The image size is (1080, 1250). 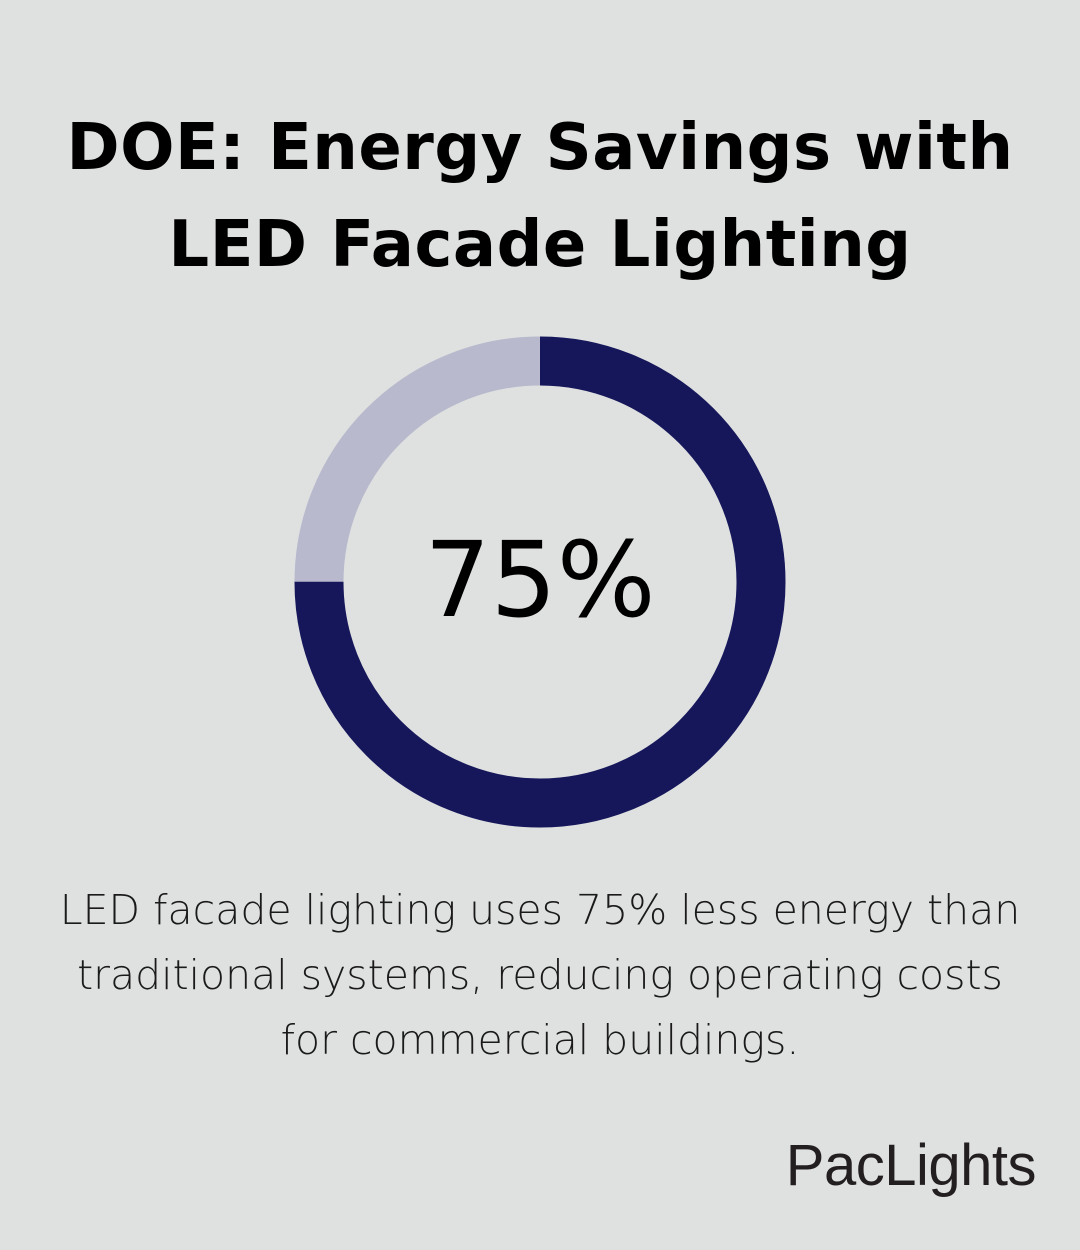 I want to click on donut-center-label: 75%, so click(x=540, y=580).